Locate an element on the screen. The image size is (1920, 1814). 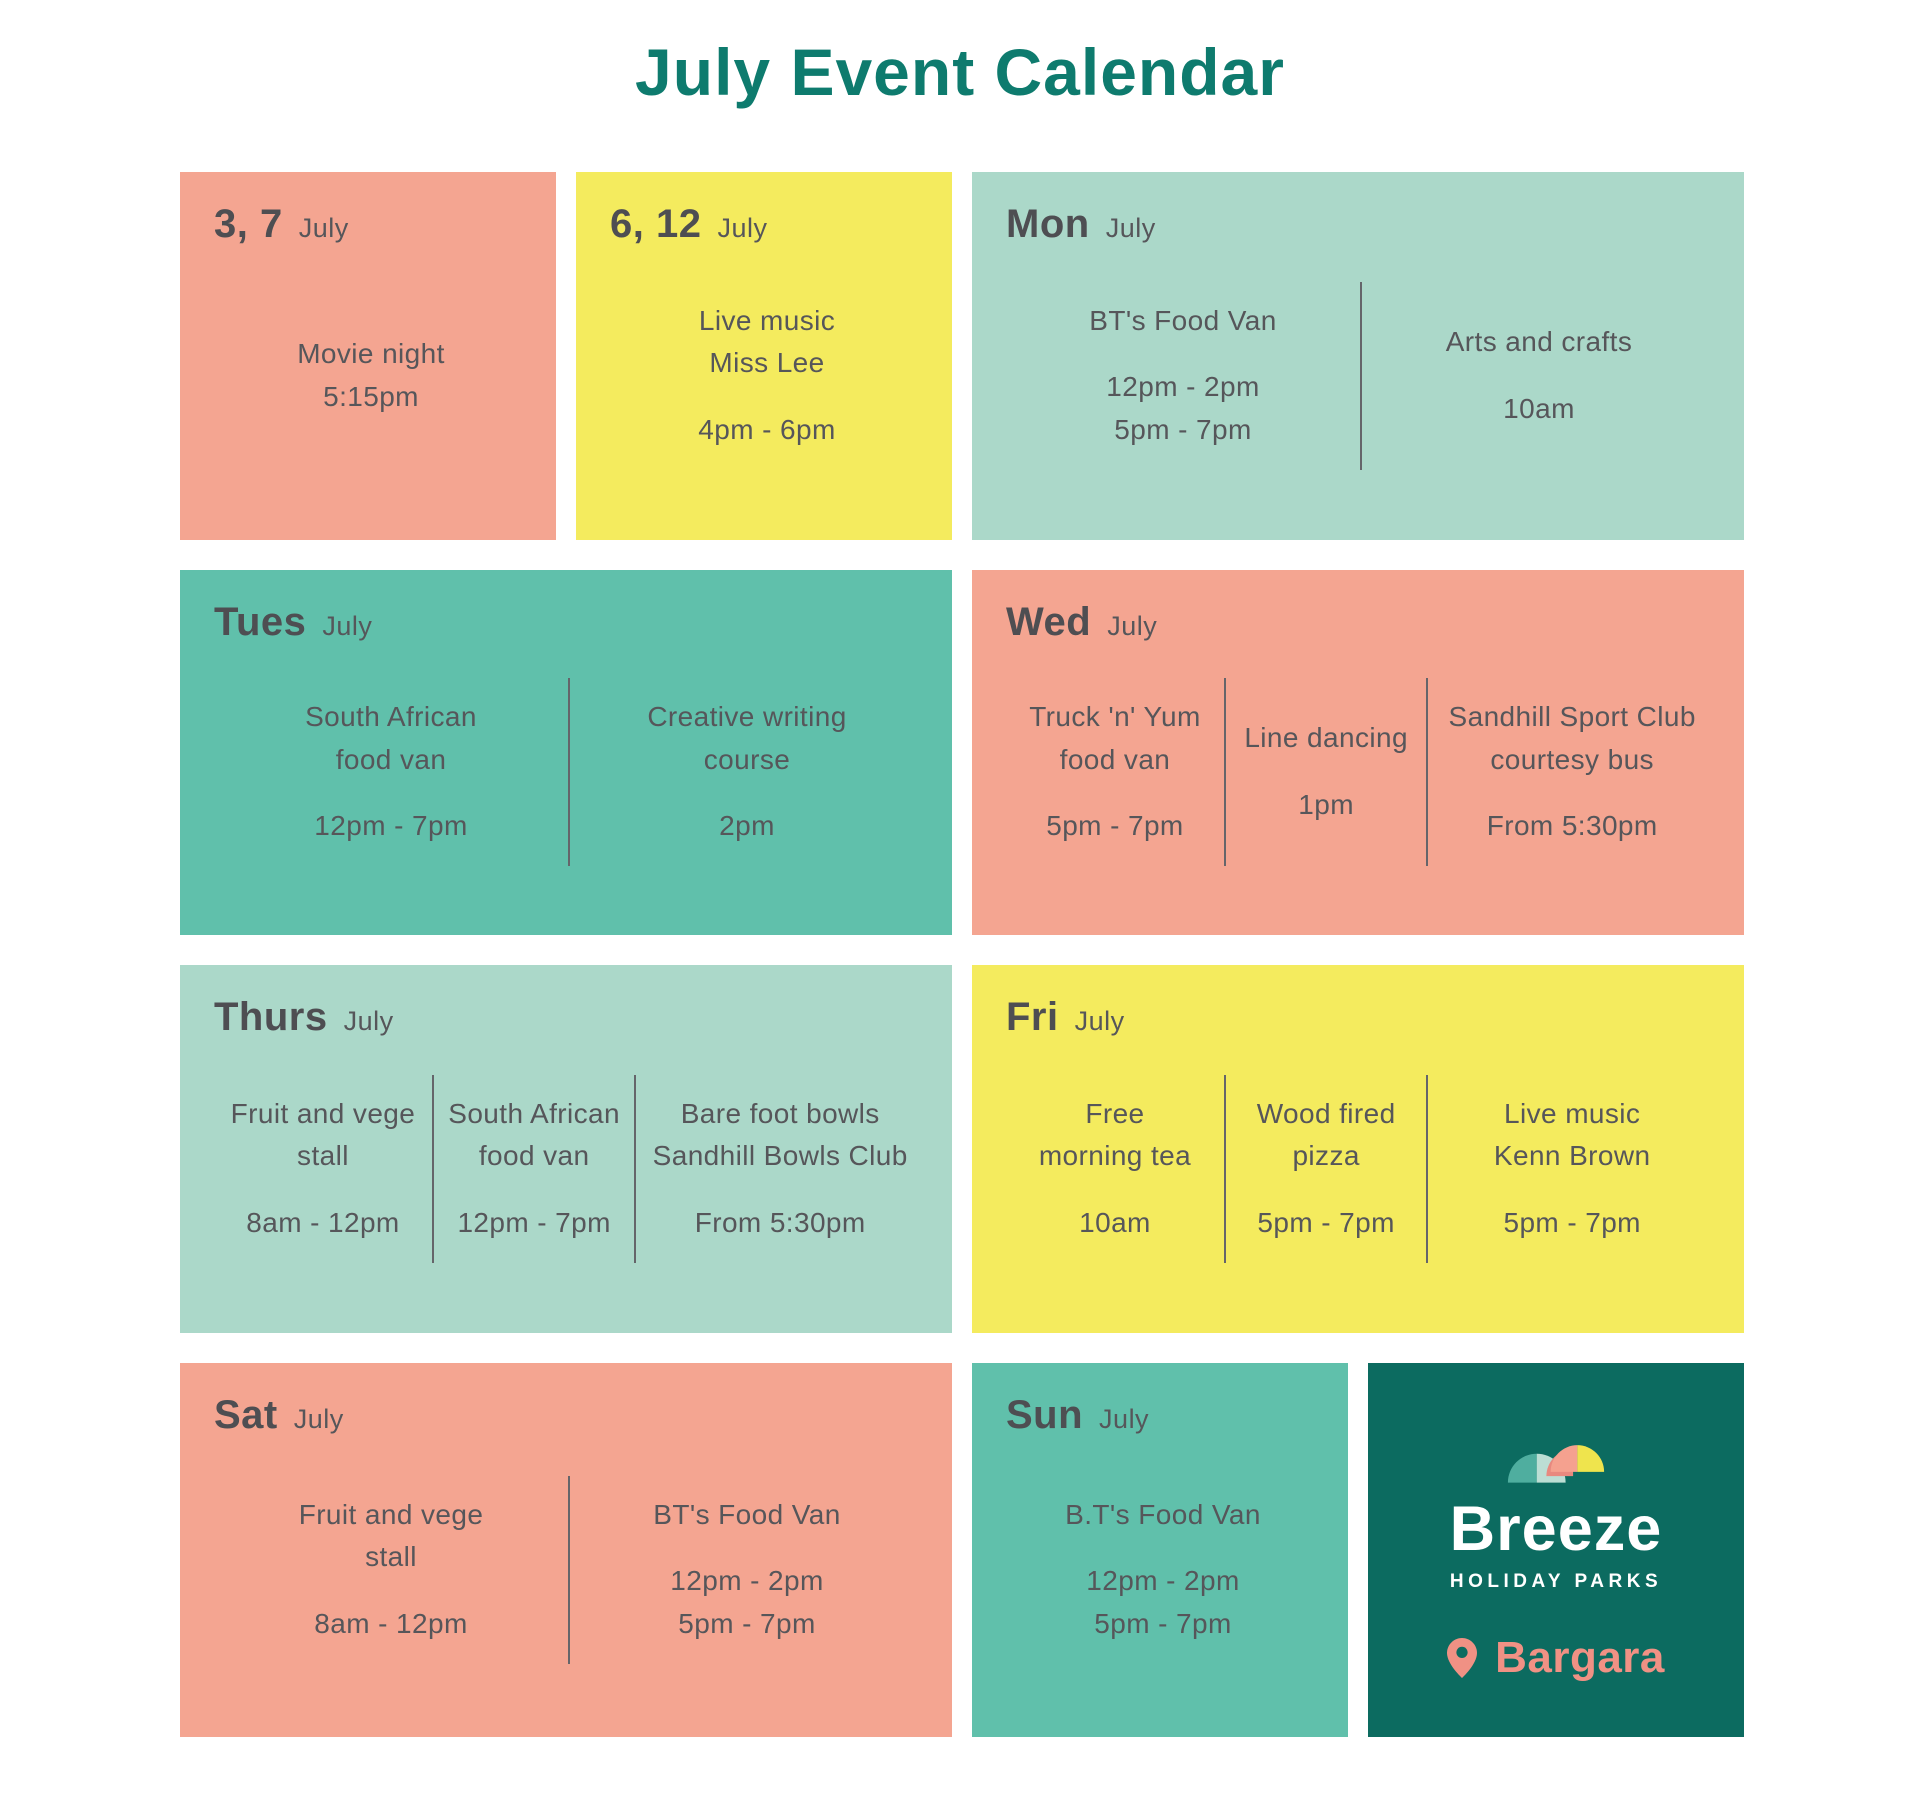
event-line: Sandhill Sport Club is located at coordinates (1572, 717).